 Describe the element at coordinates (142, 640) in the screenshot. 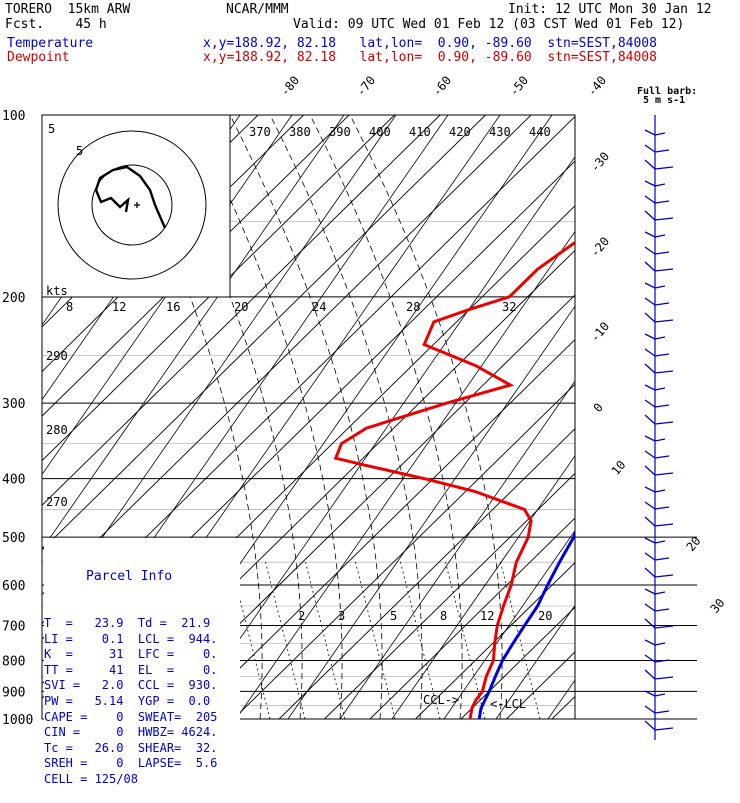

I see `parcel-info-line: LI = 0.1 LCL = 944.` at that location.